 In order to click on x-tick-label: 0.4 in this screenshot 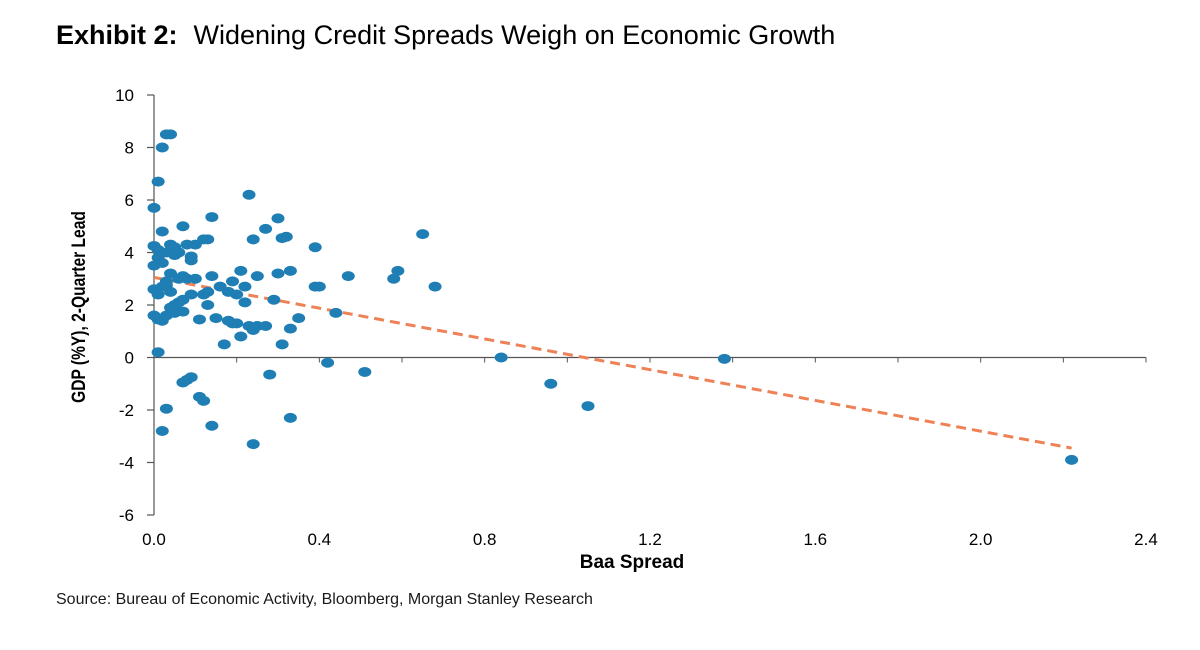, I will do `click(320, 539)`.